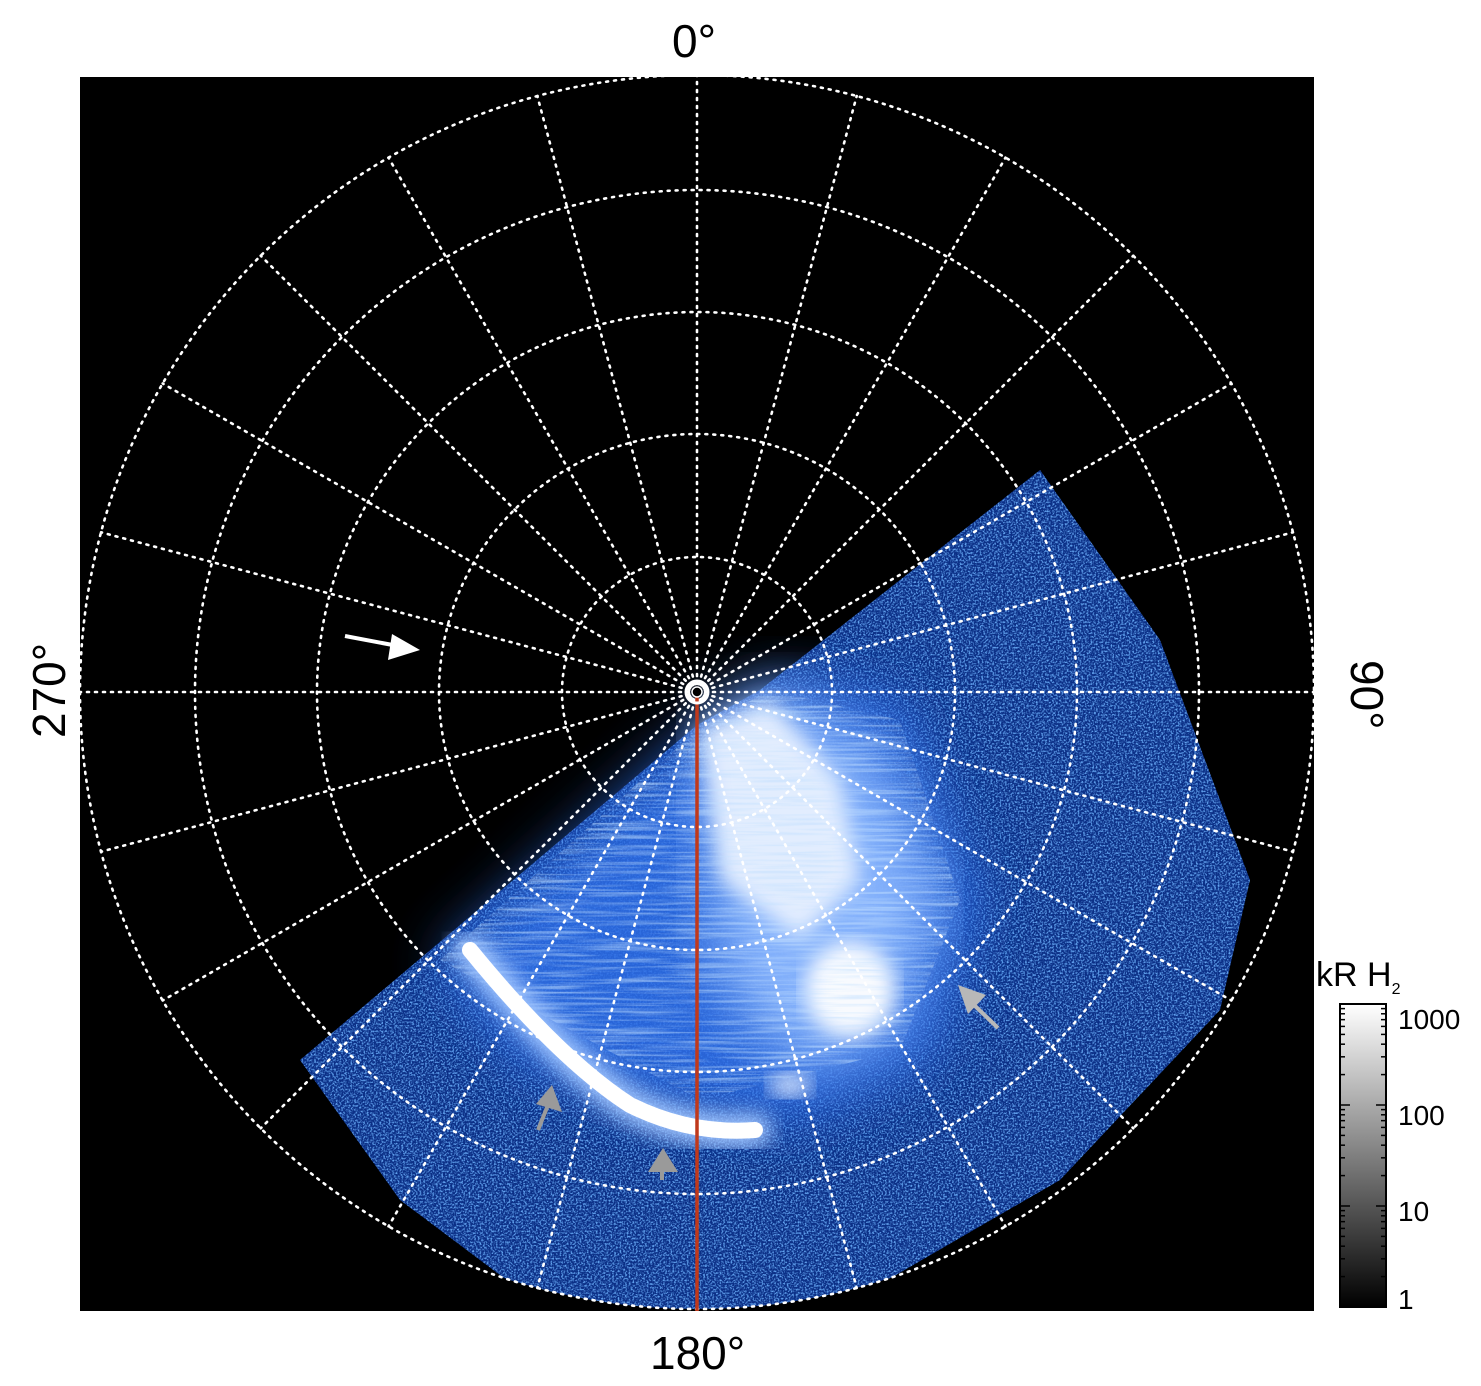 Image resolution: width=1481 pixels, height=1386 pixels. Describe the element at coordinates (979, 1007) in the screenshot. I see `grey-arrow-upper-right` at that location.